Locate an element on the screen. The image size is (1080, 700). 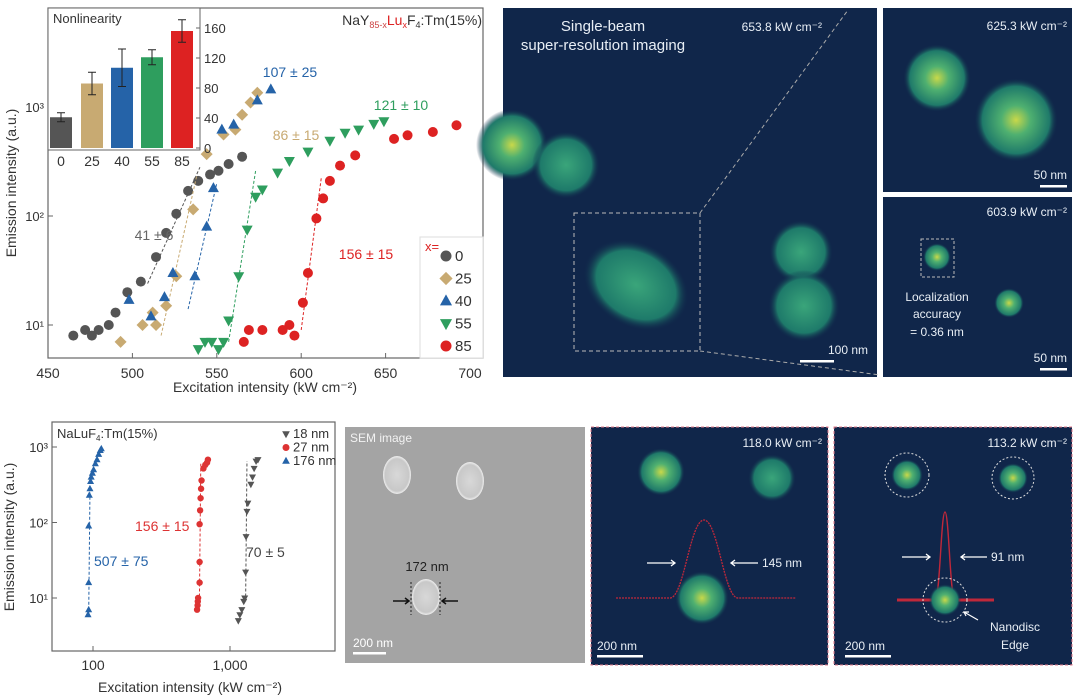
inset-nonlinearity-bar-chart: 0 25 40 55 85 0 40 80 120 160 Nonlinearity is located at coordinates (136, 88).